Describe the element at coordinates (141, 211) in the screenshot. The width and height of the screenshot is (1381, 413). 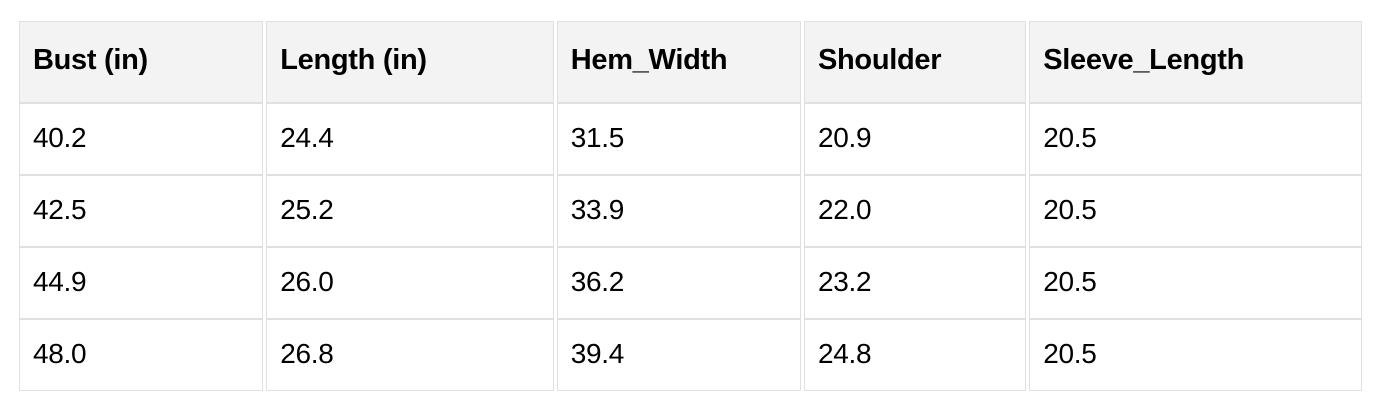
I see `table-cell: 42.5` at that location.